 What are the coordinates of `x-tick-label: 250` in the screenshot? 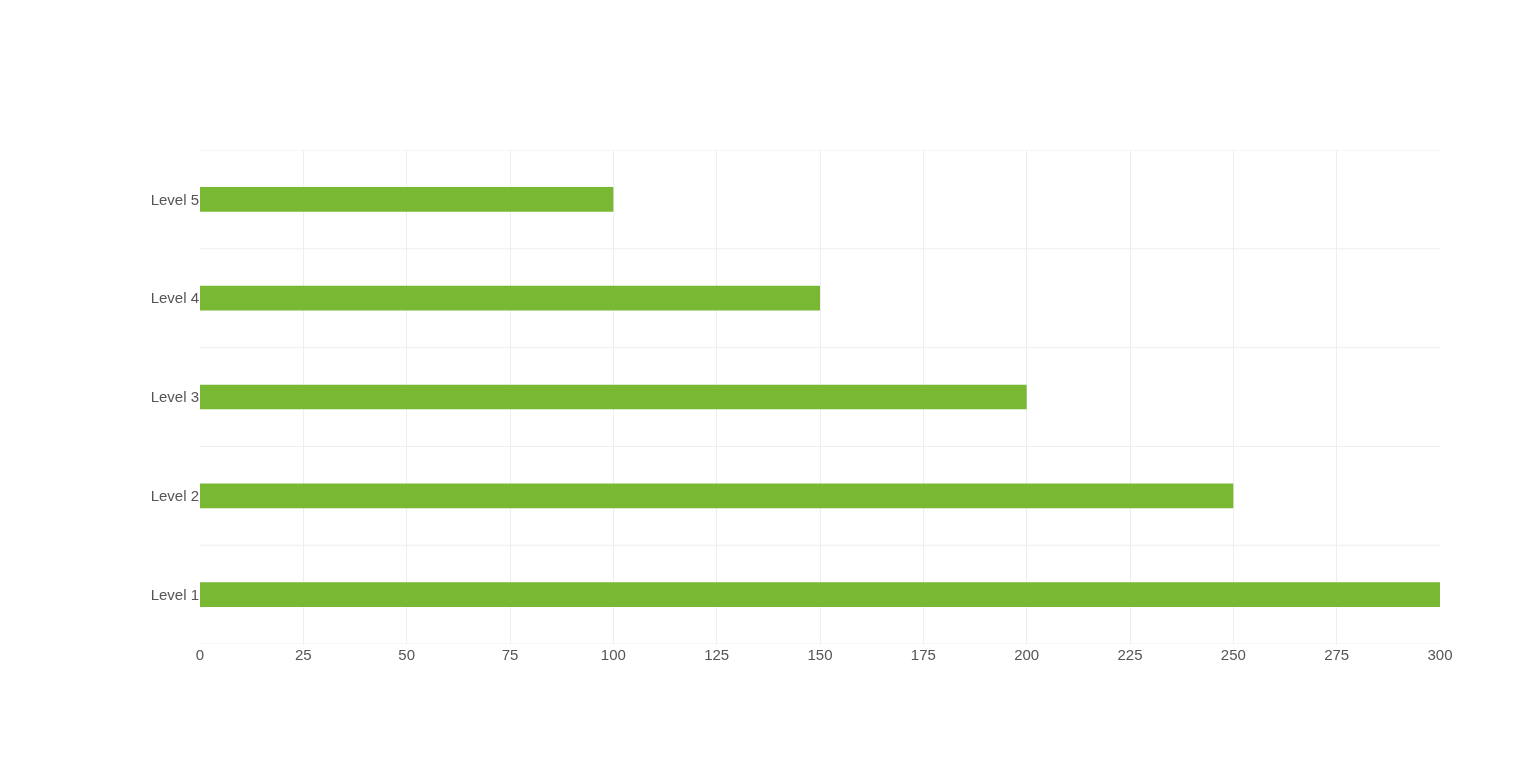 It's located at (1233, 654).